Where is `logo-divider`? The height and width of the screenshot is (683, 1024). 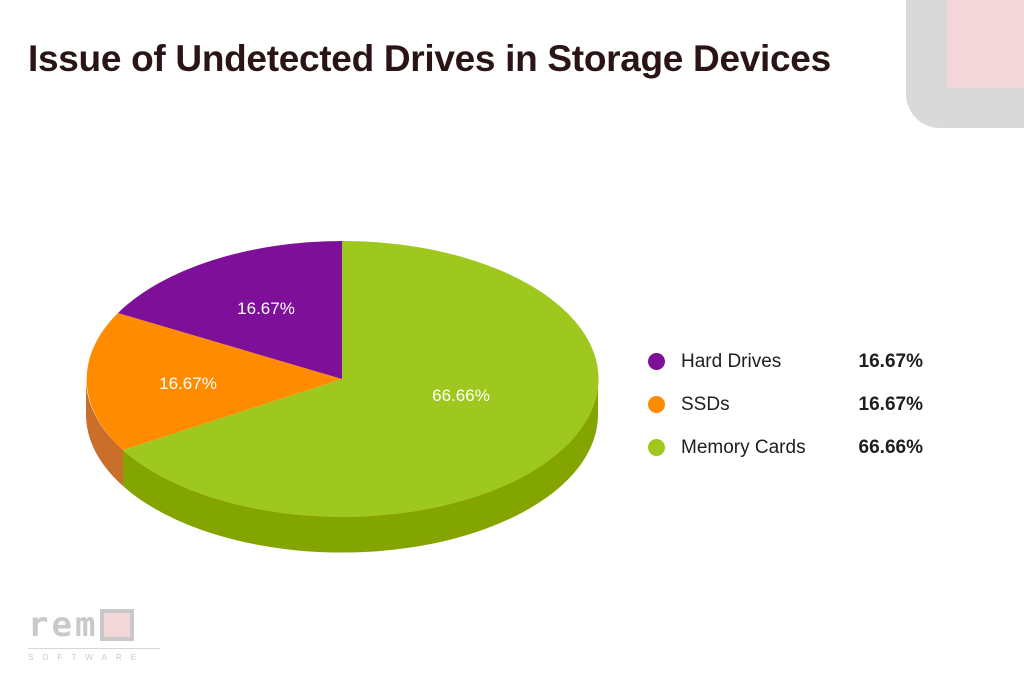 logo-divider is located at coordinates (94, 648).